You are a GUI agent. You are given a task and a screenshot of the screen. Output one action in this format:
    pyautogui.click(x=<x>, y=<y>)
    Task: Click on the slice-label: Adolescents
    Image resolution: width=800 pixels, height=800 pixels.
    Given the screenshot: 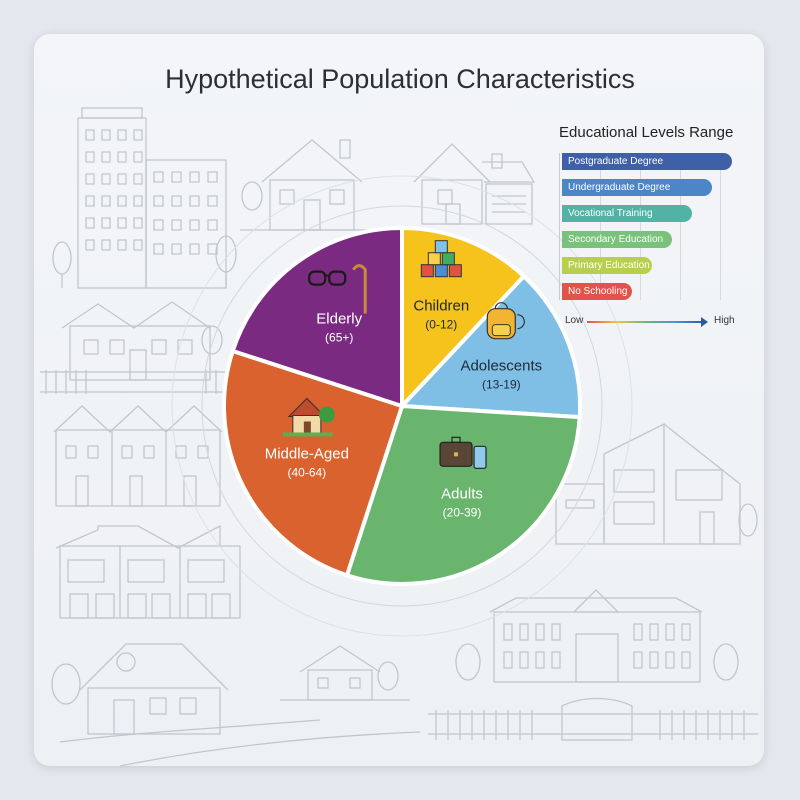 What is the action you would take?
    pyautogui.click(x=501, y=366)
    